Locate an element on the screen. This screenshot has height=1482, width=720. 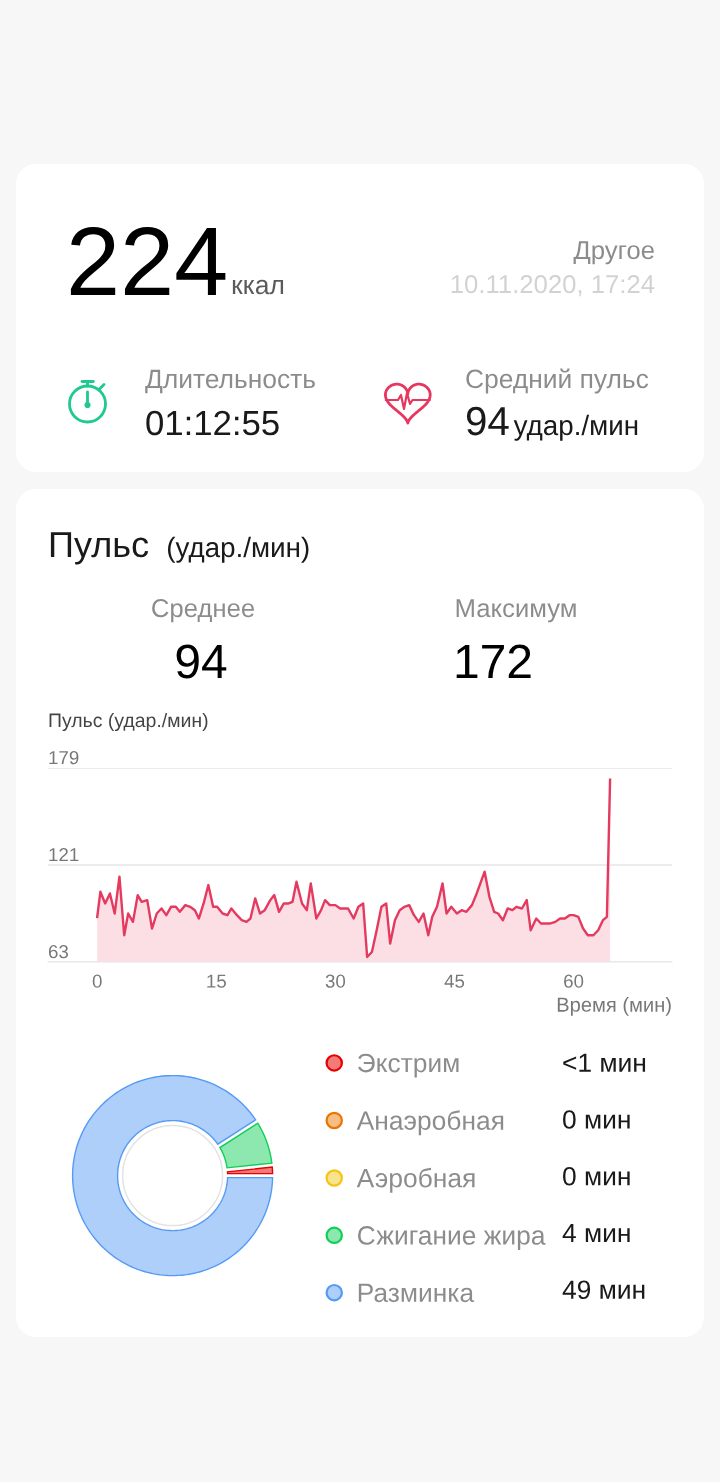
text: Средний пульс is located at coordinates (557, 381).